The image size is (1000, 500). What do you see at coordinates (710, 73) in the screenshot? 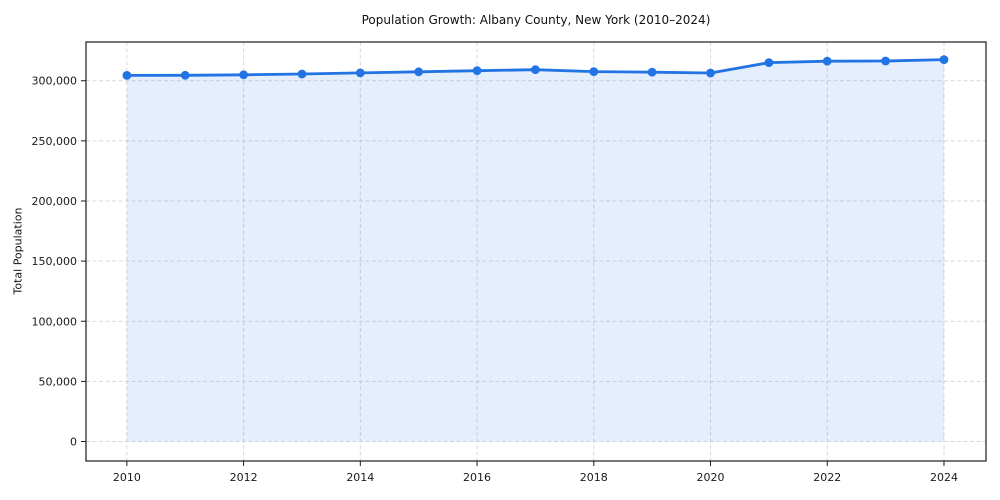
I see `data-point-2020` at bounding box center [710, 73].